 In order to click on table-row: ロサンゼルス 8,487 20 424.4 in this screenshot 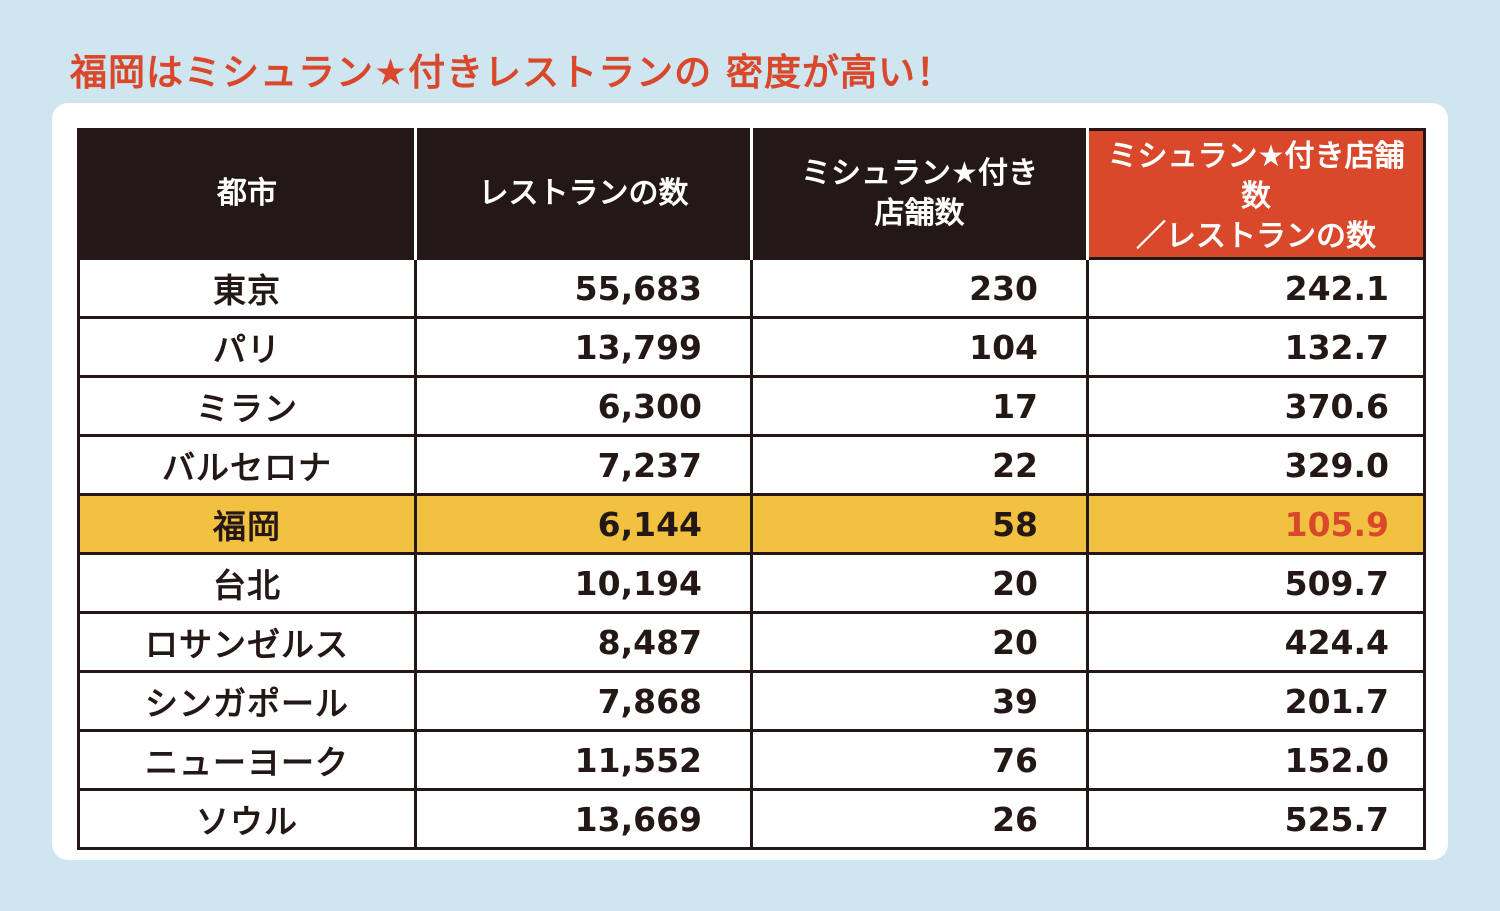, I will do `click(751, 641)`.